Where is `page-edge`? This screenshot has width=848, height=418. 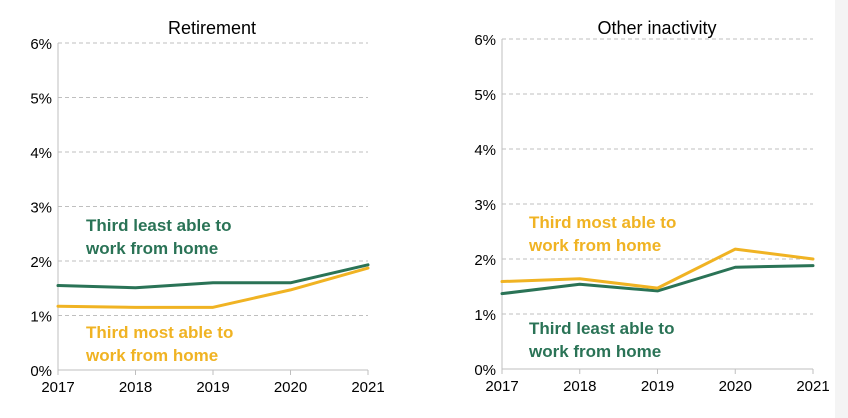
page-edge is located at coordinates (841, 209).